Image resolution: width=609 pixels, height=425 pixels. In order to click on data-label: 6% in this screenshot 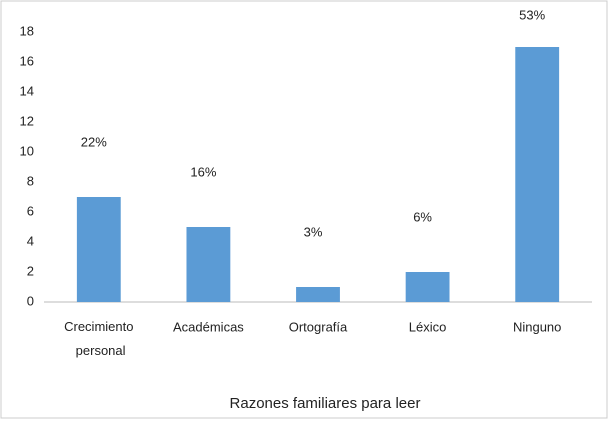, I will do `click(422, 216)`.